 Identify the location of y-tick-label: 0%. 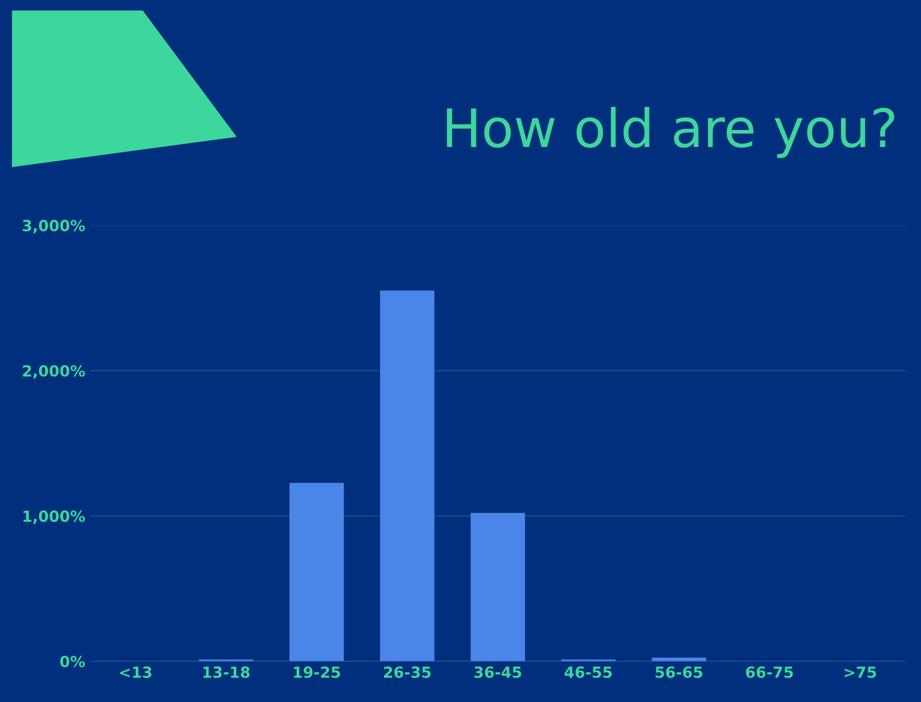
(72, 662).